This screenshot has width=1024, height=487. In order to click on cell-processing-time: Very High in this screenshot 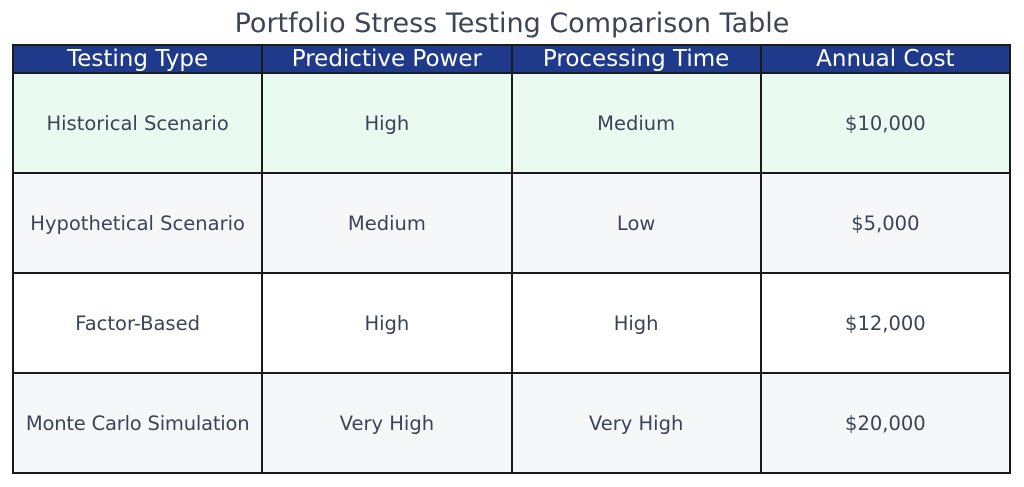, I will do `click(636, 423)`.